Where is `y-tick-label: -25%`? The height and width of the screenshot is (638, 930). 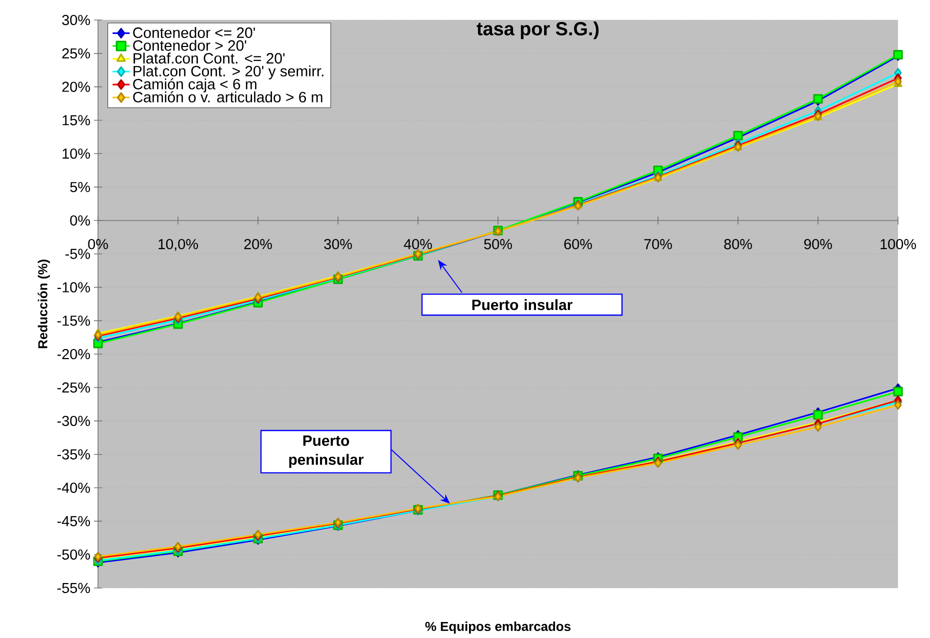
y-tick-label: -25% is located at coordinates (73, 387).